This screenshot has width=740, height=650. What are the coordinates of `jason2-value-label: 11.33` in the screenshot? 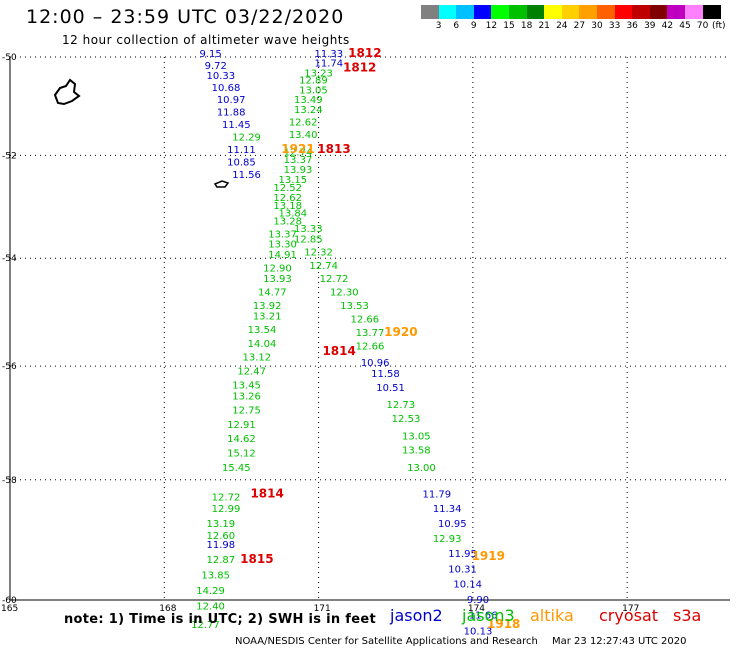 It's located at (329, 54).